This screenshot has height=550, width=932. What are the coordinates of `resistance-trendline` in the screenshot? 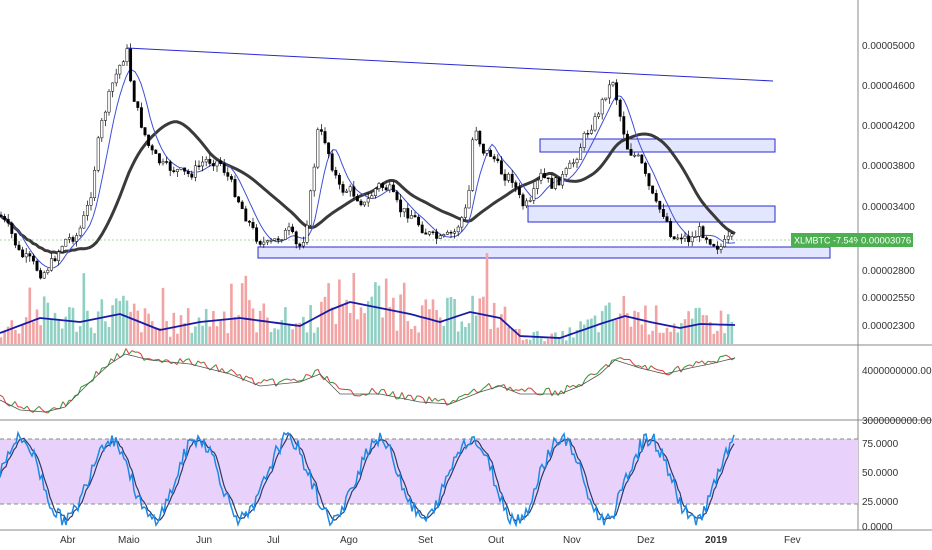 It's located at (450, 64).